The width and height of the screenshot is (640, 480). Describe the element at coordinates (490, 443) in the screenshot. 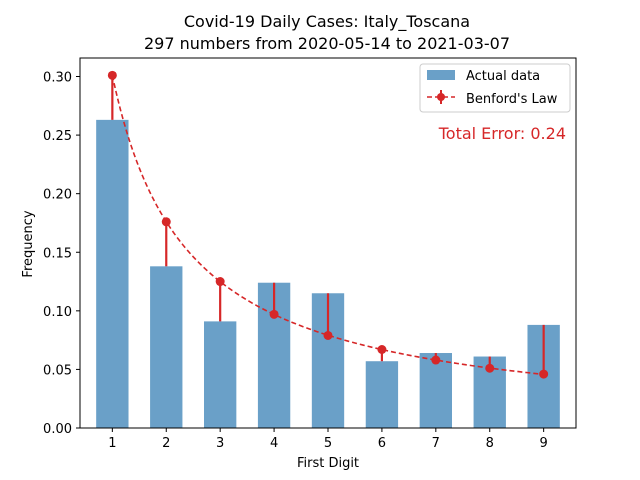

I see `x-tick-label-8: 8` at that location.